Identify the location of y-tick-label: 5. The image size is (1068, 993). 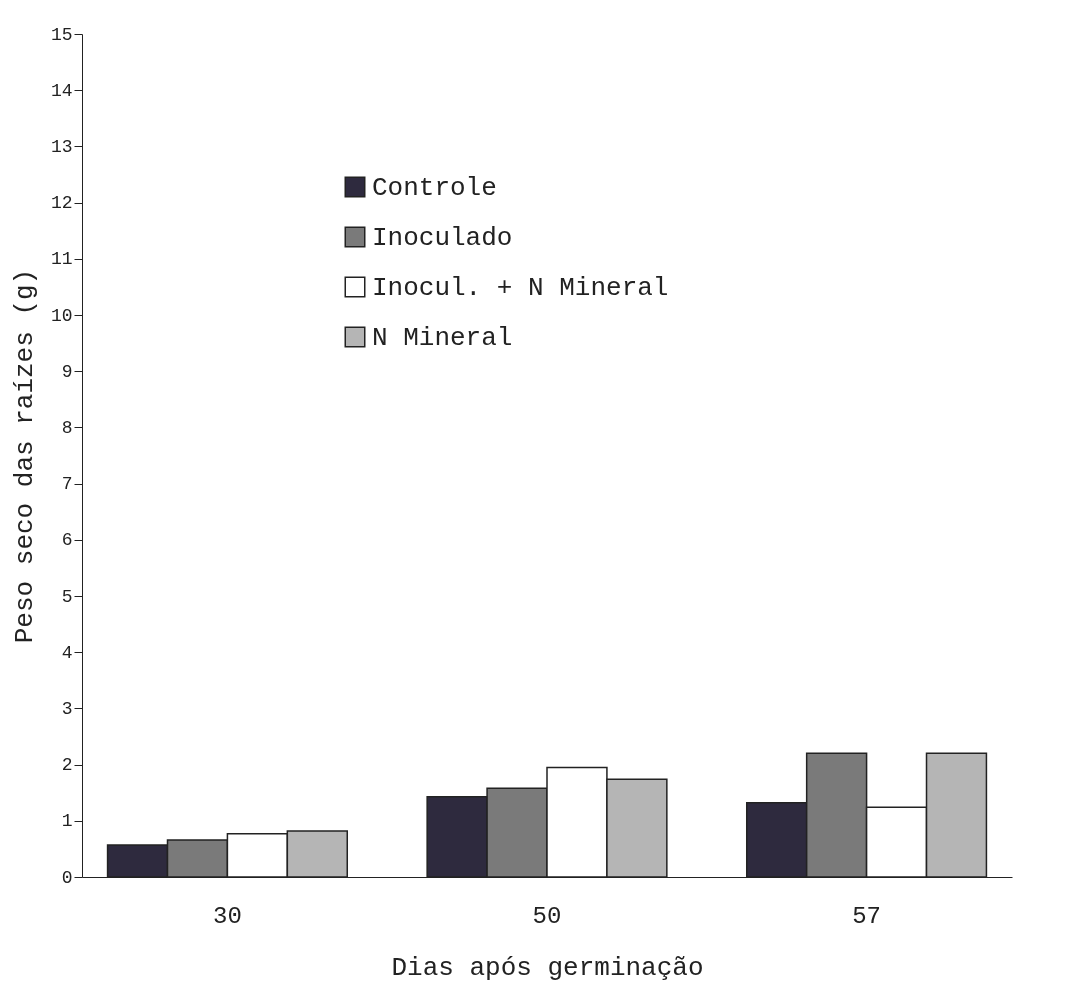
(67, 596).